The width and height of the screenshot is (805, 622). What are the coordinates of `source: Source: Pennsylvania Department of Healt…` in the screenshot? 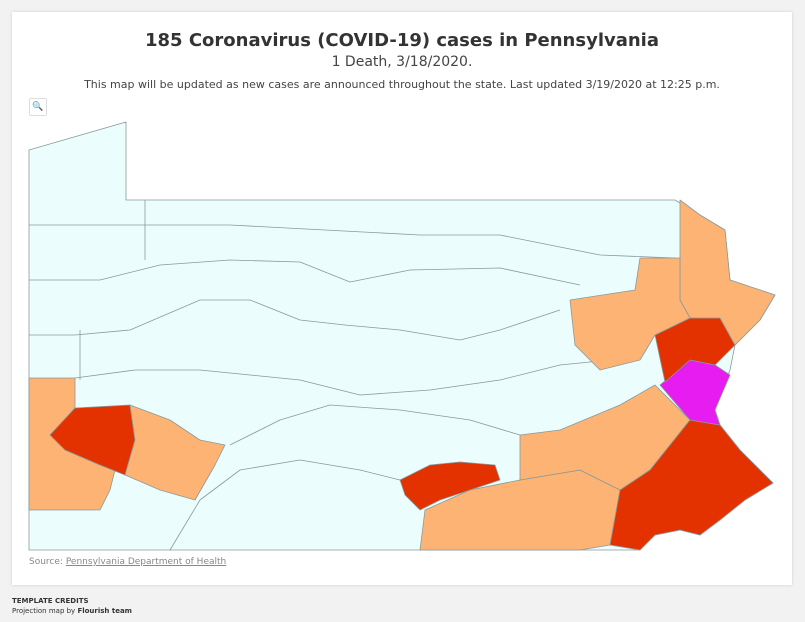 It's located at (127, 562).